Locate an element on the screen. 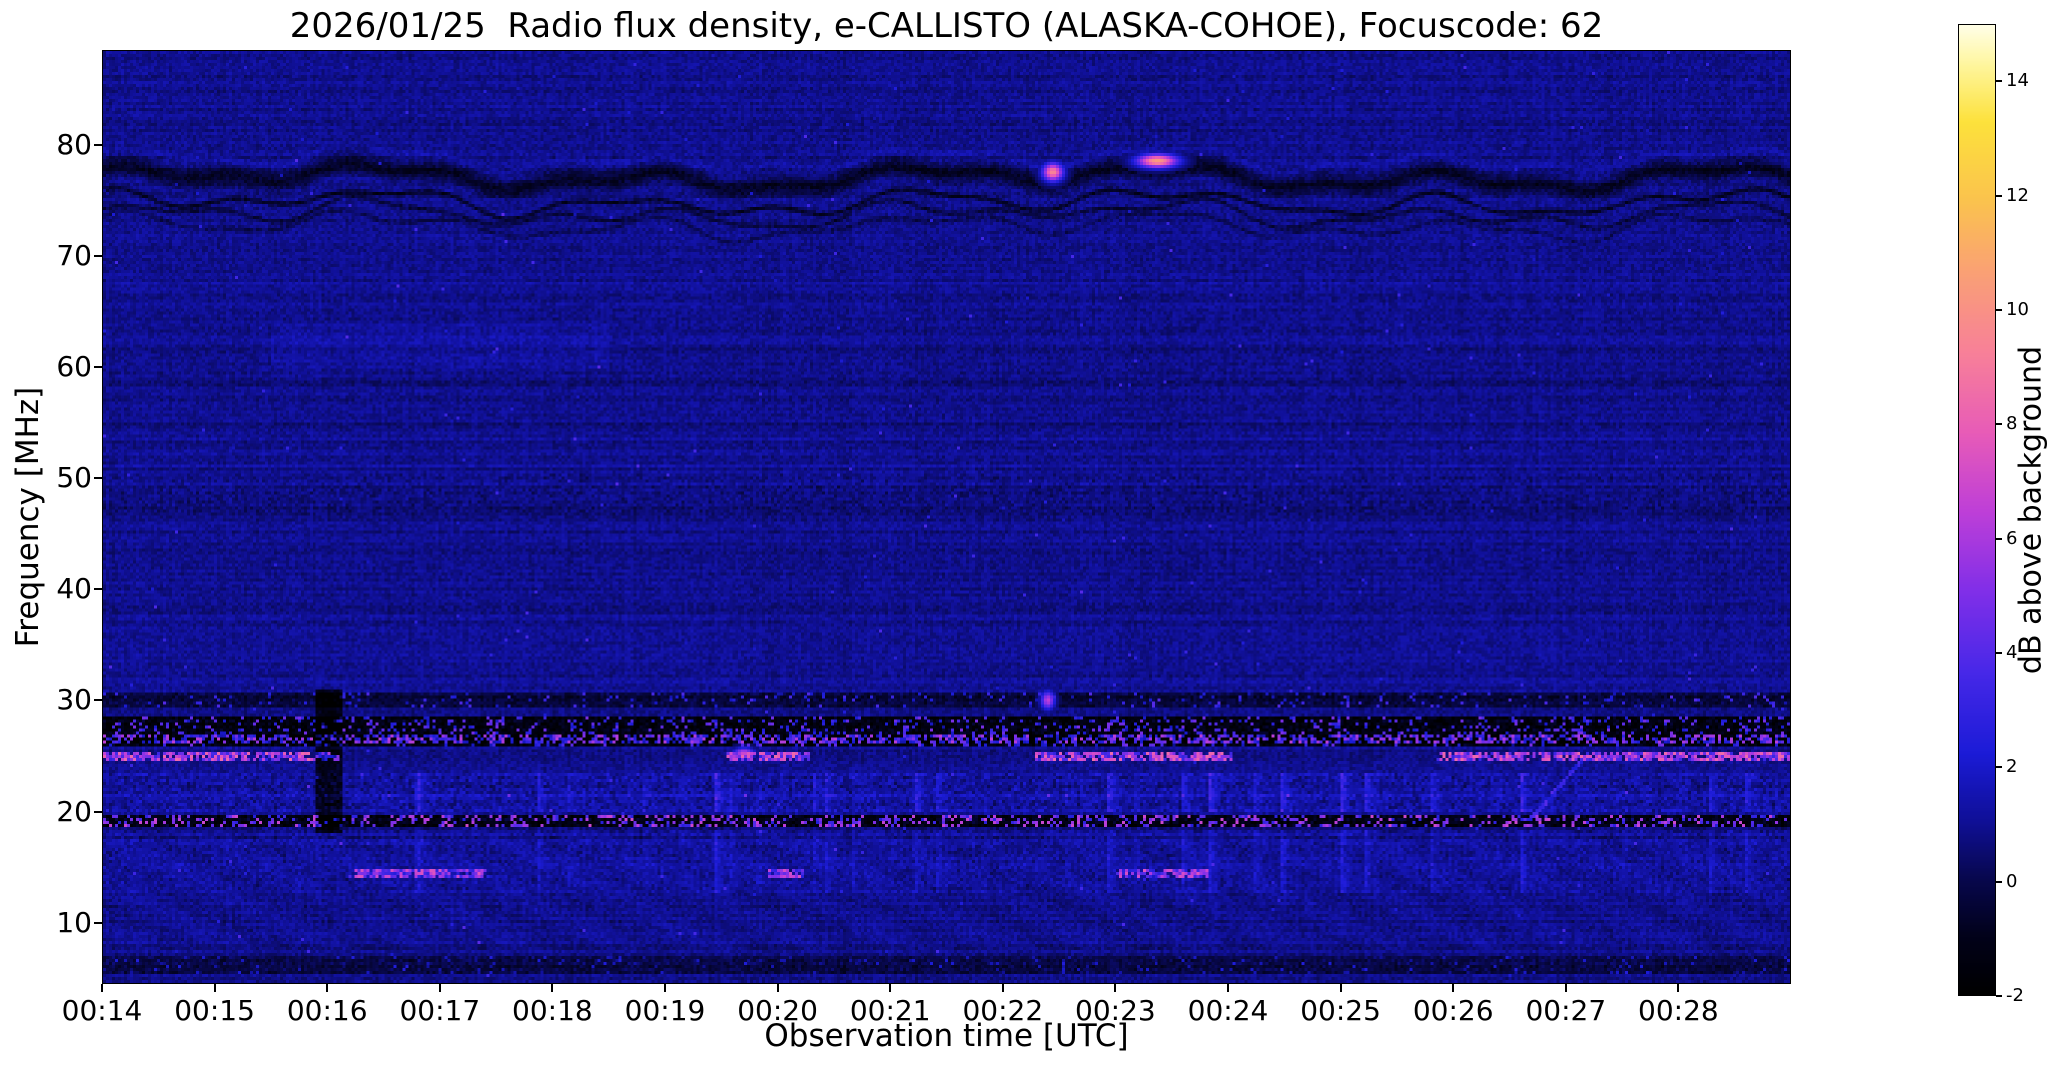  x-tick-label: 00:20 is located at coordinates (777, 1010).